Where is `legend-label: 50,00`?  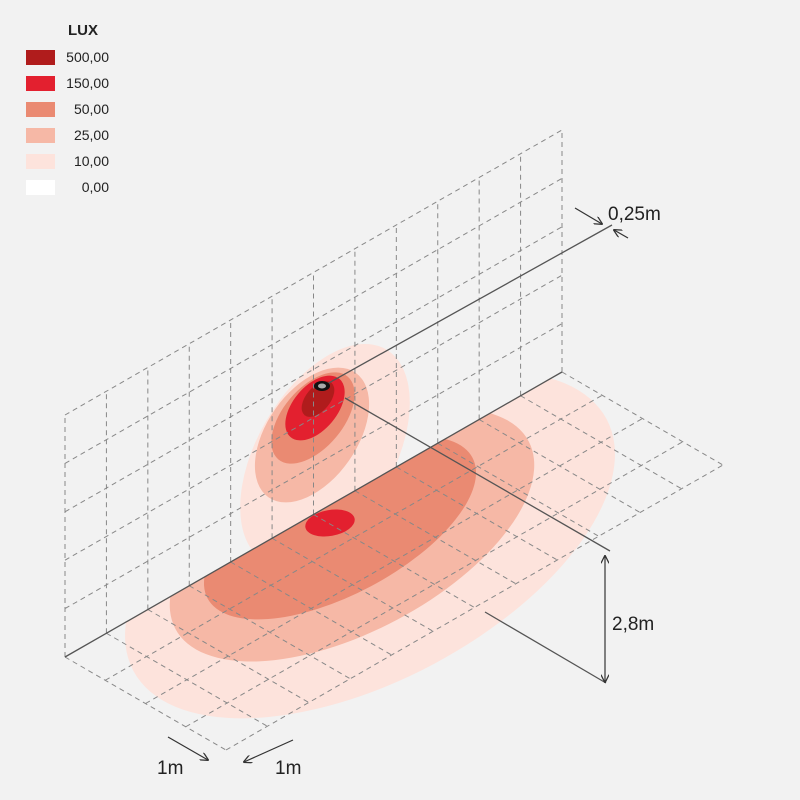
legend-label: 50,00 is located at coordinates (91, 109).